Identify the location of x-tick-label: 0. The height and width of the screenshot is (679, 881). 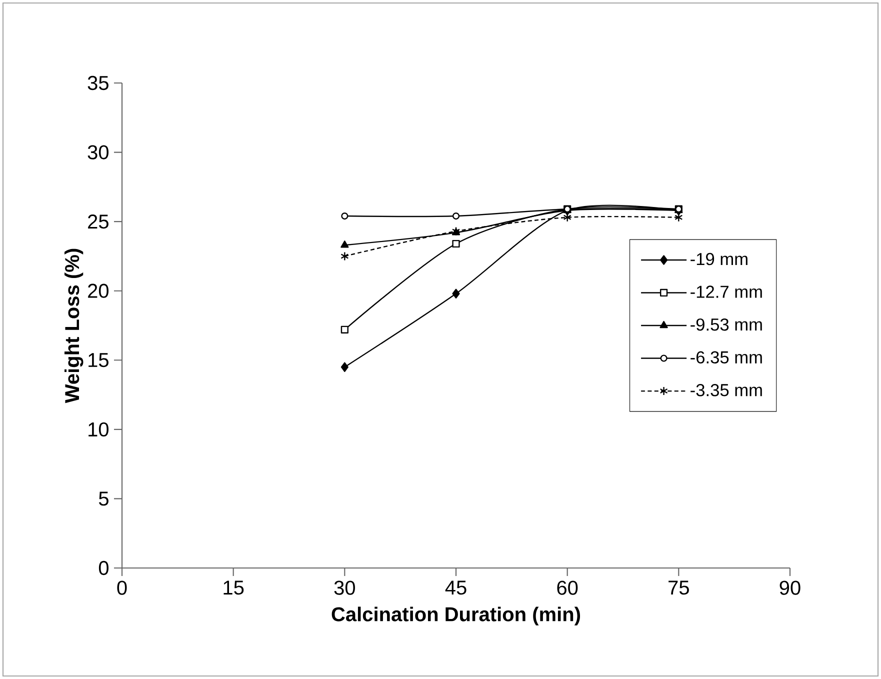
(122, 587).